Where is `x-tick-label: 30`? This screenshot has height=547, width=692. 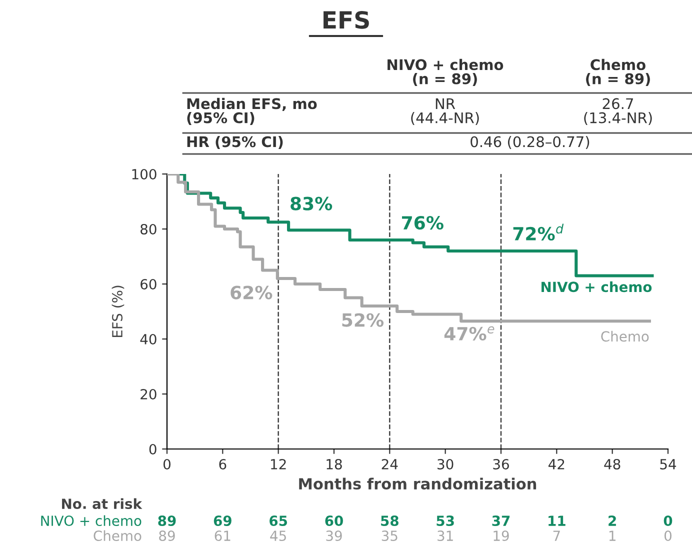
x-tick-label: 30 is located at coordinates (446, 464).